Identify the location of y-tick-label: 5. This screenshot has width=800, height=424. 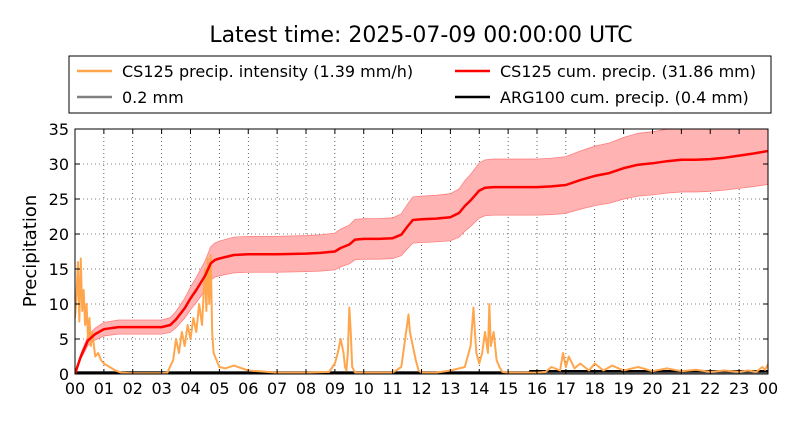
(64, 339).